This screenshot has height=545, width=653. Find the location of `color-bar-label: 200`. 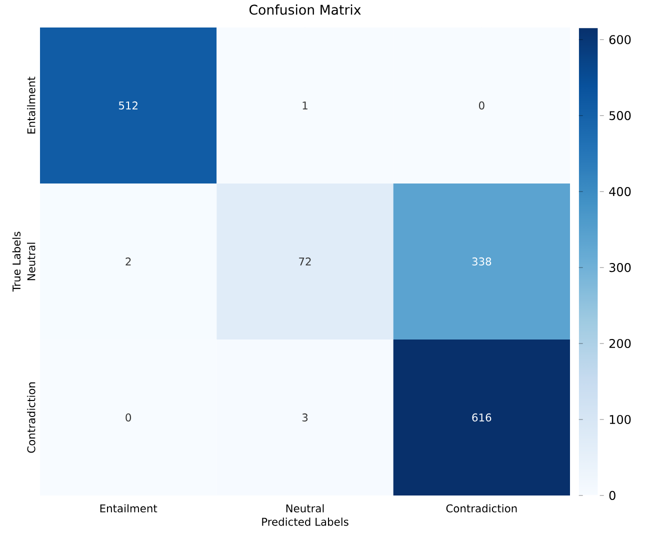

color-bar-label: 200 is located at coordinates (620, 343).